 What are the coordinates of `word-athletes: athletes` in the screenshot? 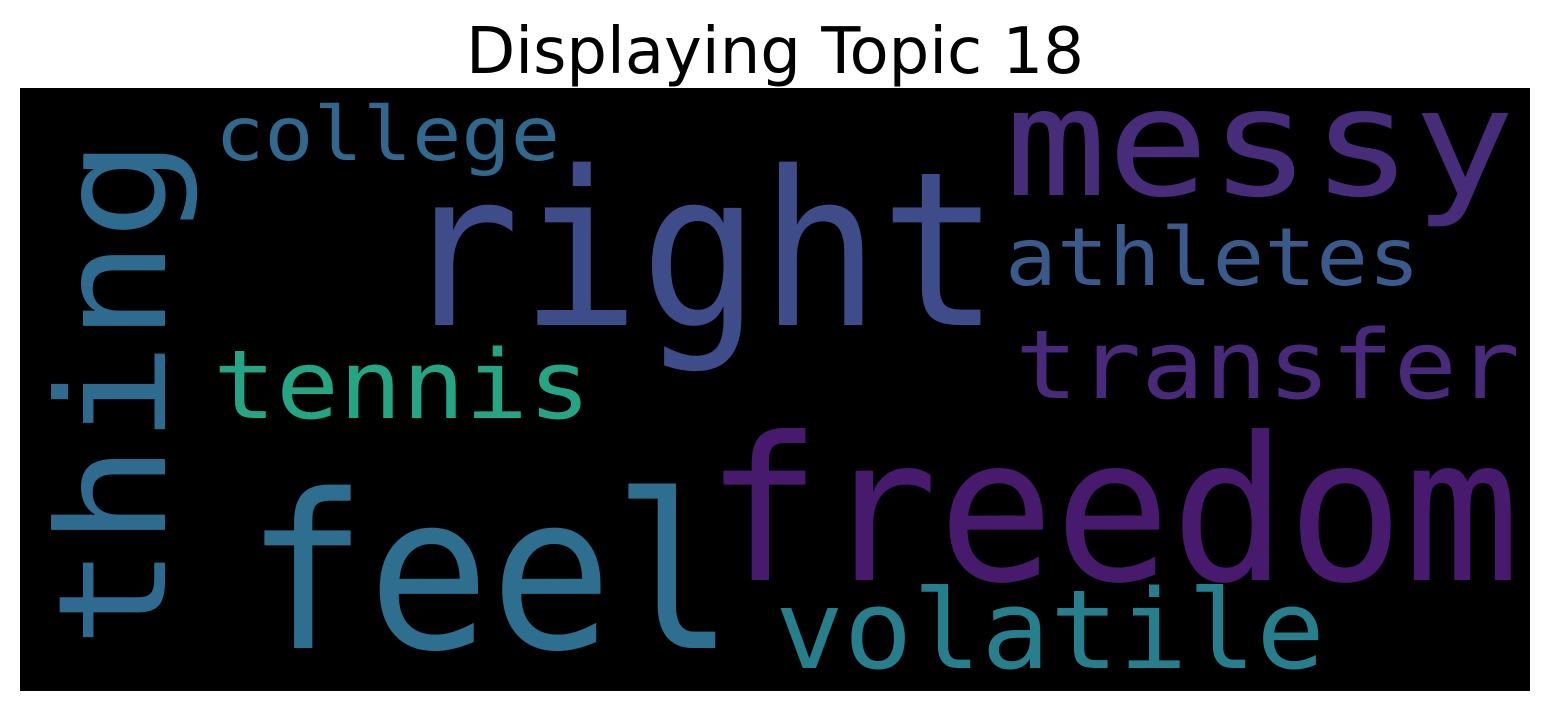 It's located at (1212, 257).